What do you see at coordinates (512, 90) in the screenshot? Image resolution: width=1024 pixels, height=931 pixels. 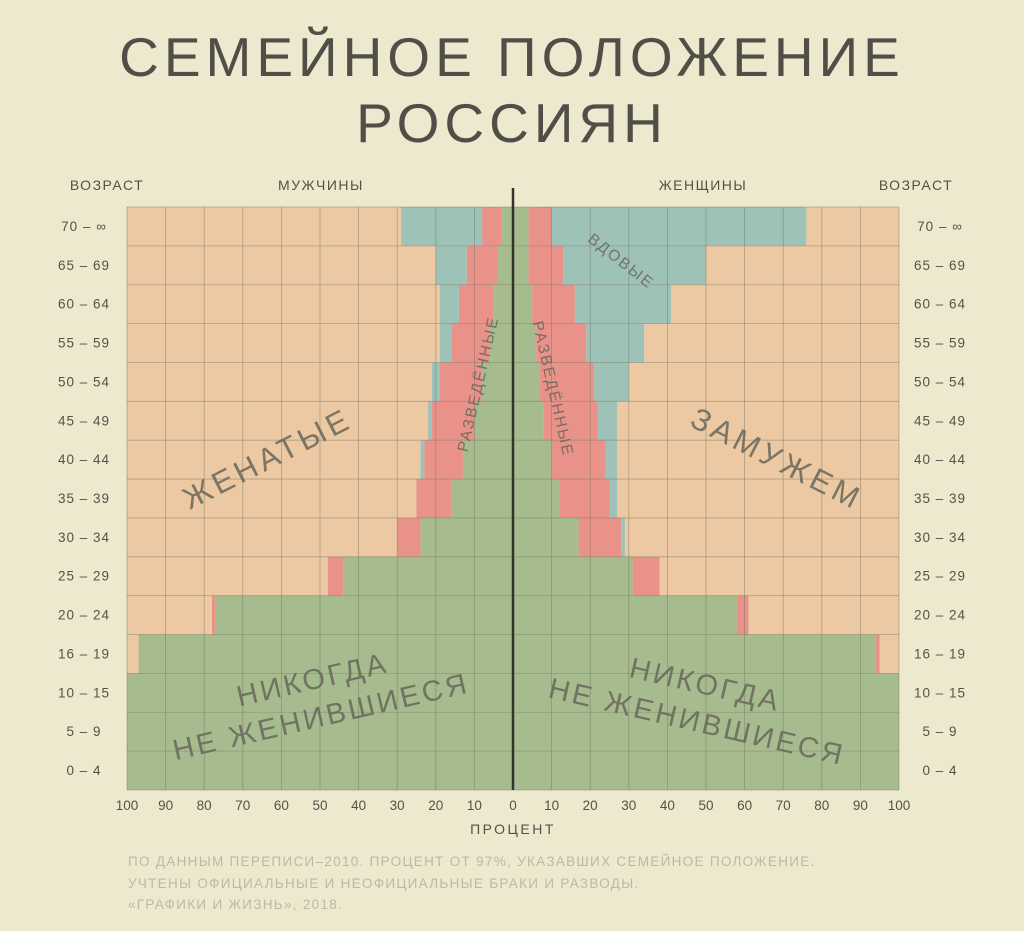 I see `page-title: СЕМЕЙНОЕ ПОЛОЖЕНИЕ РОССИЯН` at bounding box center [512, 90].